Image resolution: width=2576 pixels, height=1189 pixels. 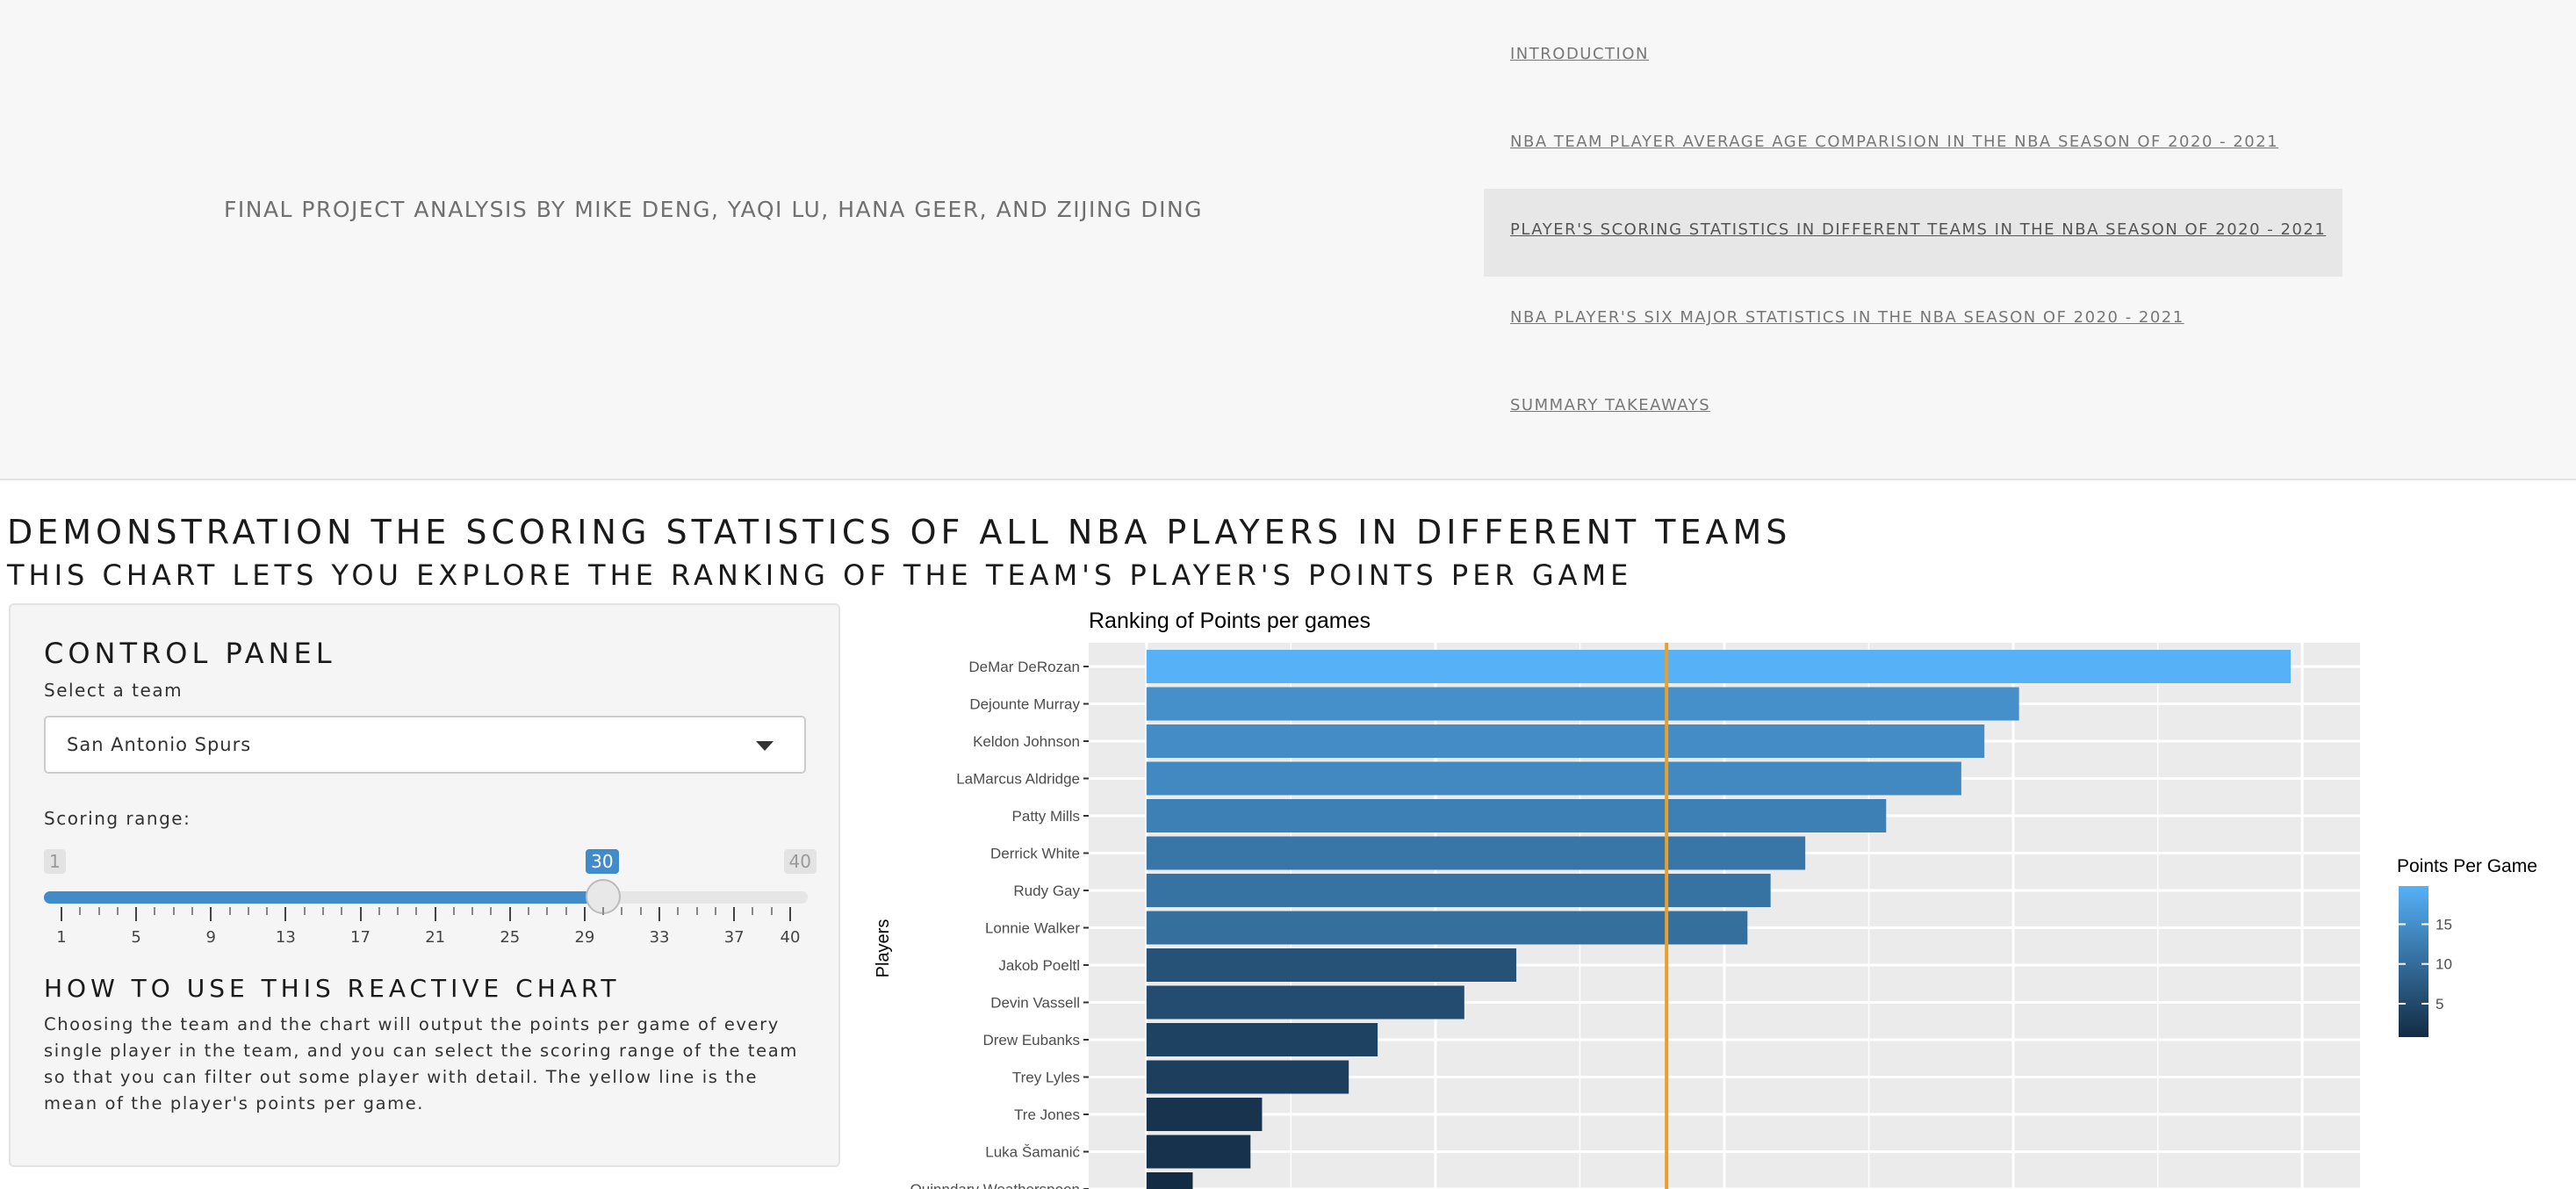 I want to click on y-tick-label: Rudy Gay, so click(x=1046, y=891).